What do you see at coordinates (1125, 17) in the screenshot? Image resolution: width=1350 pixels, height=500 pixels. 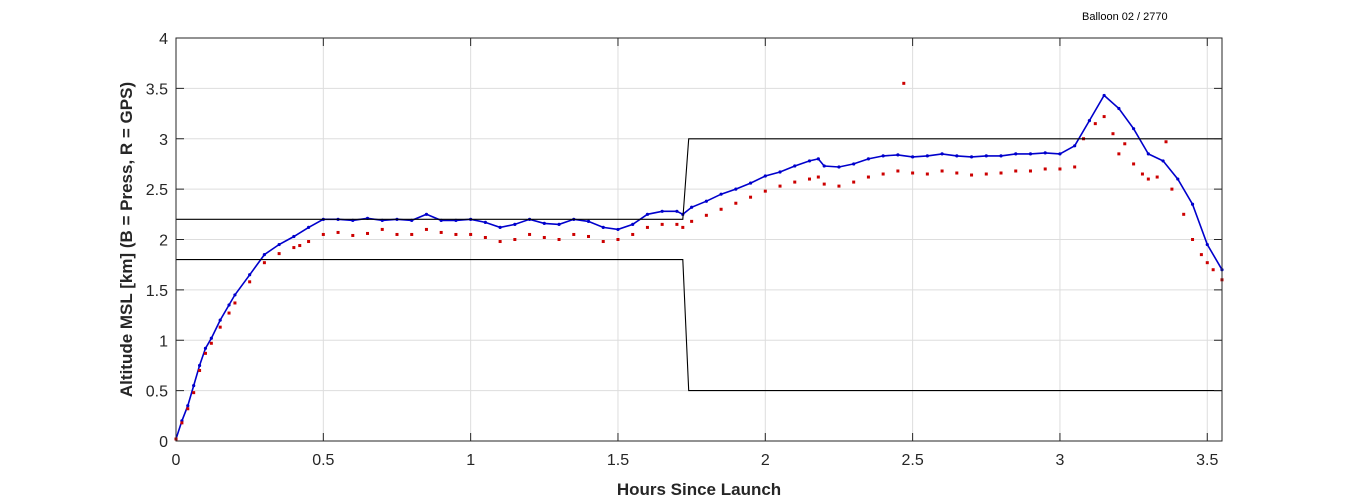 I see `chart-annotation: Balloon 02 / 2770` at bounding box center [1125, 17].